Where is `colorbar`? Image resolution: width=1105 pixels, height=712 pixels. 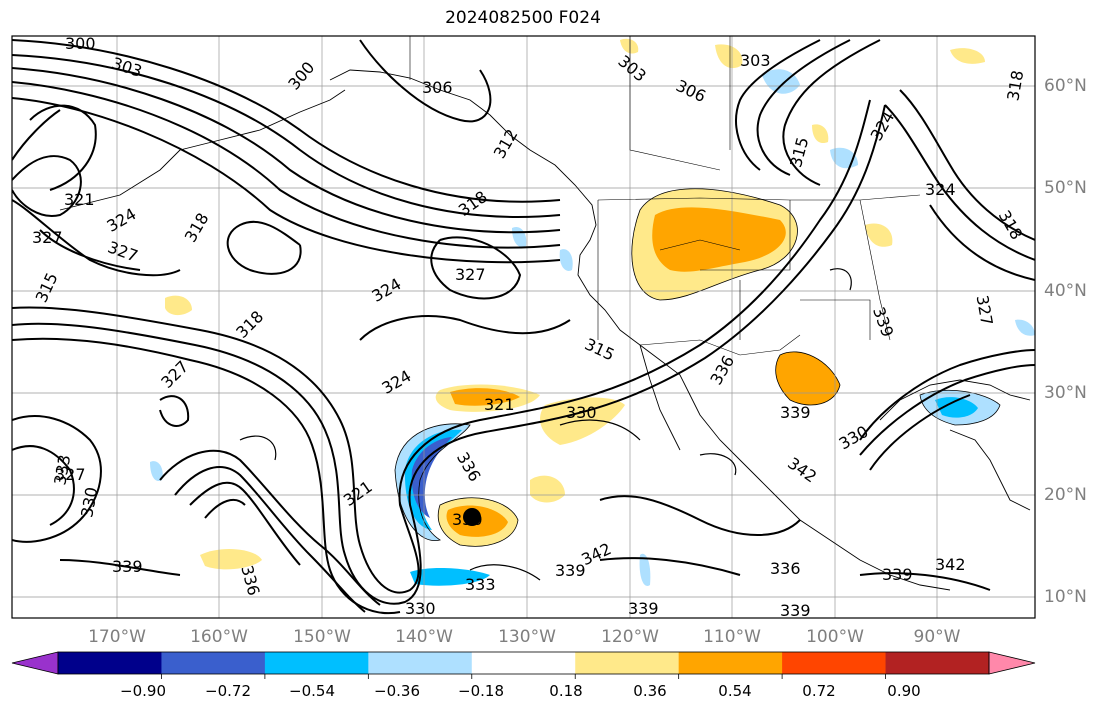
colorbar is located at coordinates (523, 665).